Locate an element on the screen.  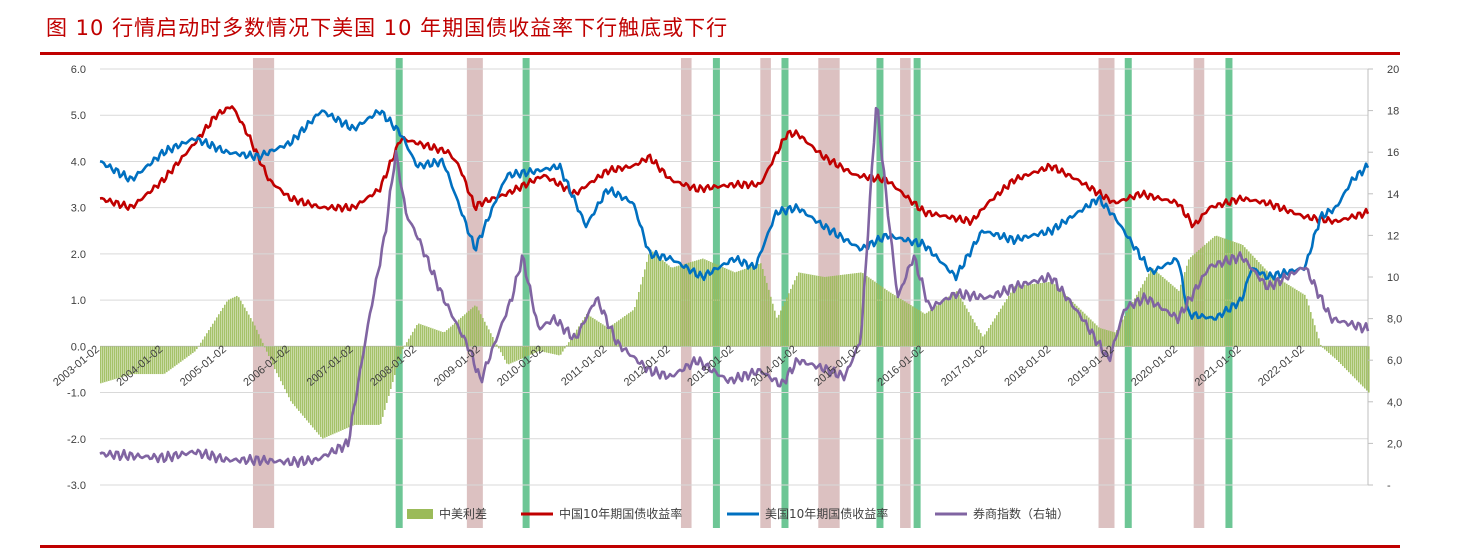
left-tick-label: 0.0 is located at coordinates (78, 347).